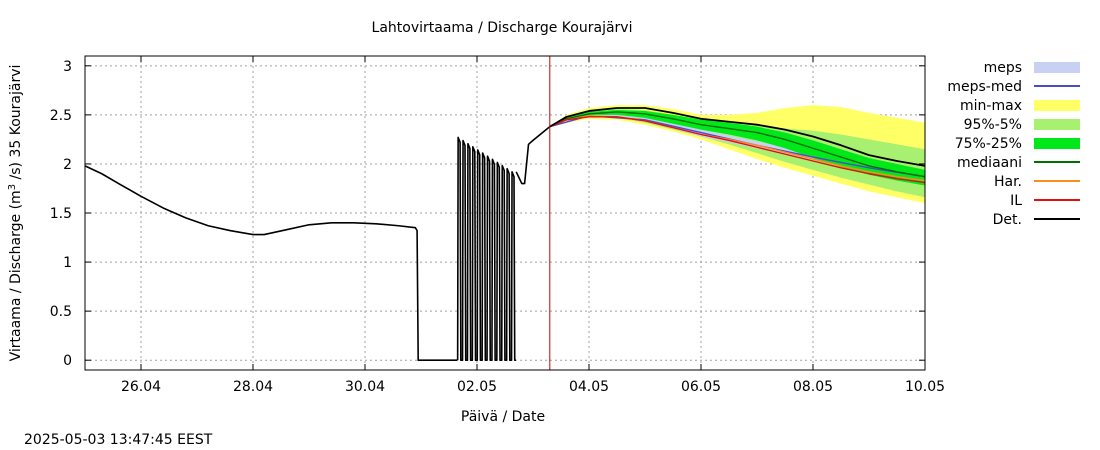 The width and height of the screenshot is (1100, 450). Describe the element at coordinates (813, 387) in the screenshot. I see `x-tick-label: 08.05` at that location.